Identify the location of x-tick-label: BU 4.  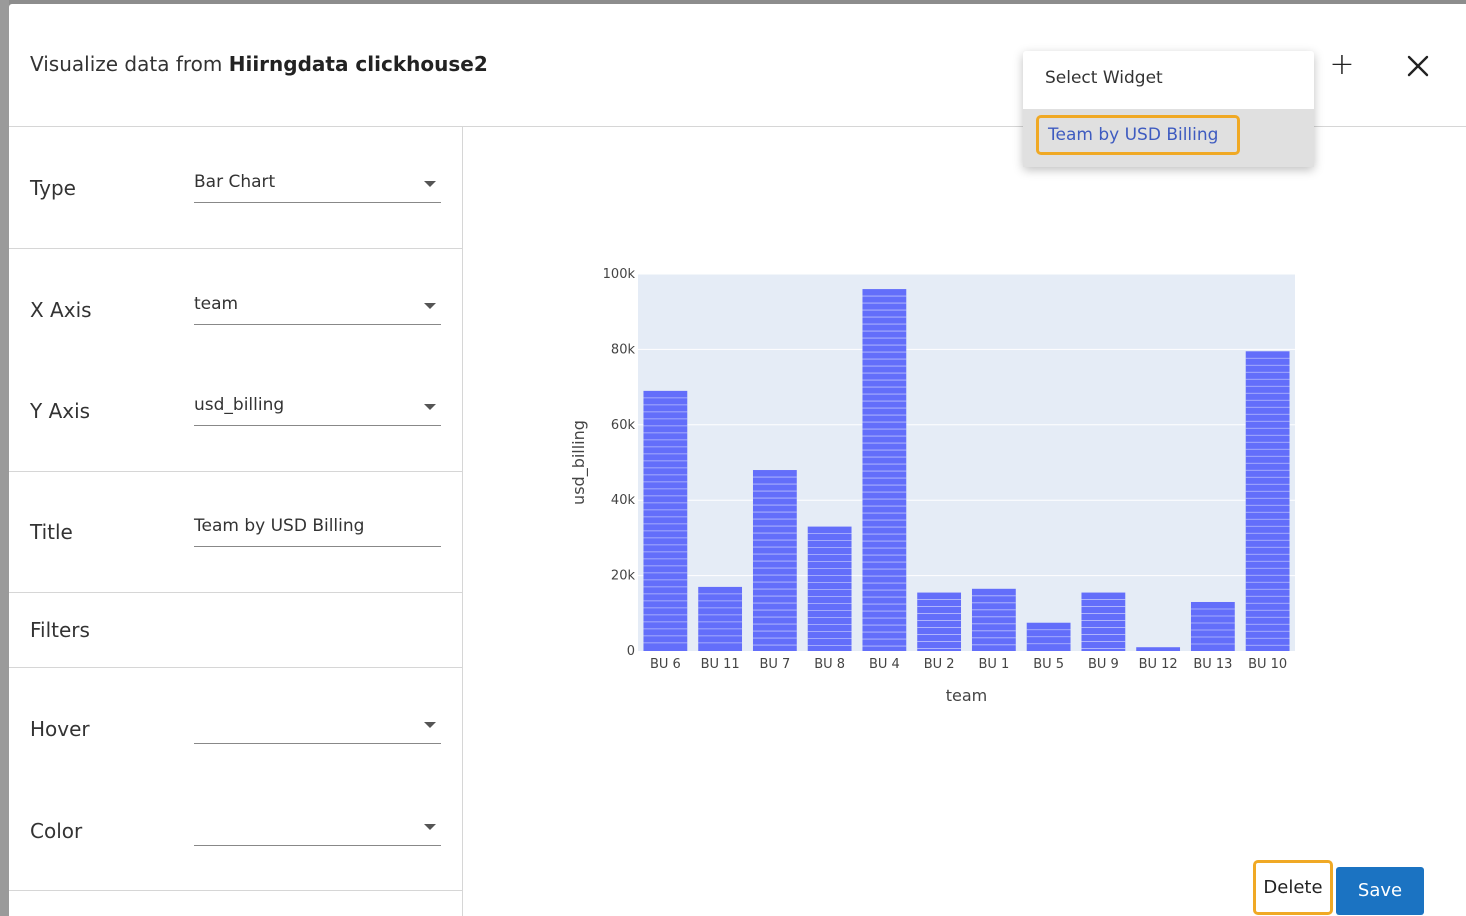
(884, 664).